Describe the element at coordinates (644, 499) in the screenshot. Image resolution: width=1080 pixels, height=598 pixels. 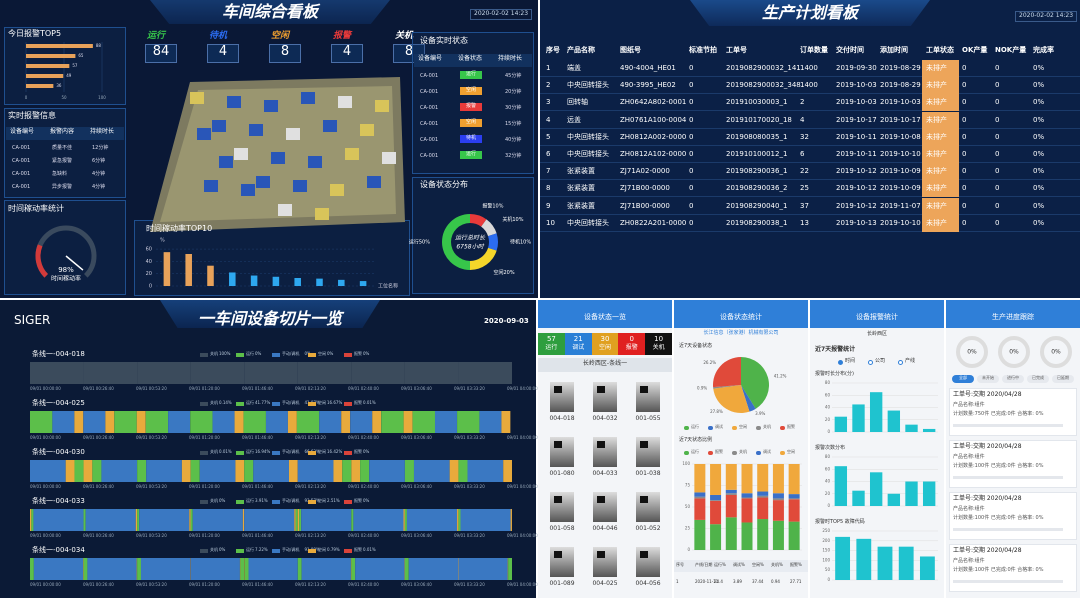
I see `machine-screen` at that location.